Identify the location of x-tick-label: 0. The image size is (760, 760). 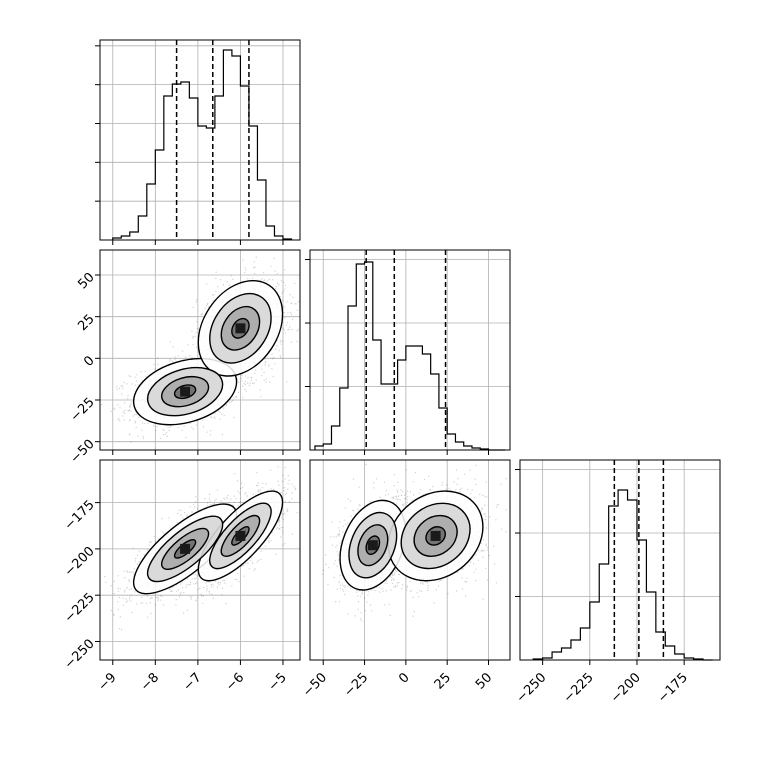
(404, 678).